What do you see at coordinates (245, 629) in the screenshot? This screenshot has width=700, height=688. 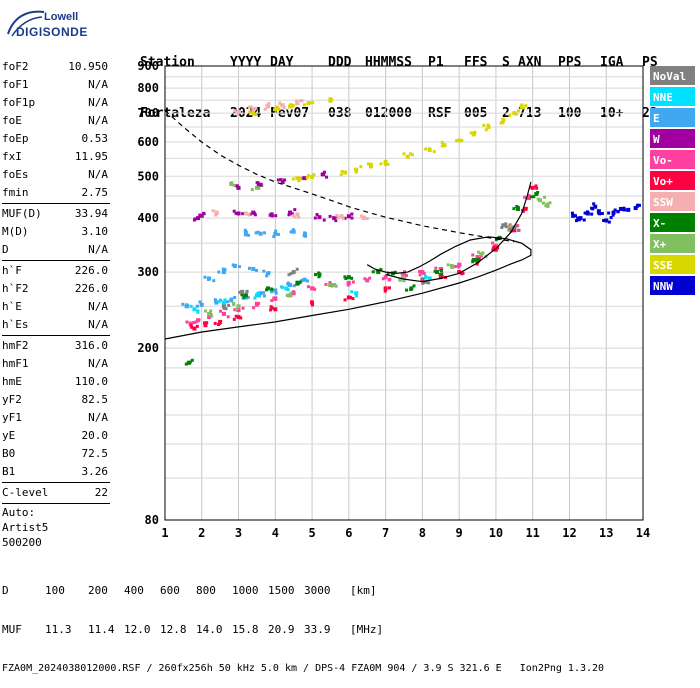 I see `footer-muf-value: 15.8` at bounding box center [245, 629].